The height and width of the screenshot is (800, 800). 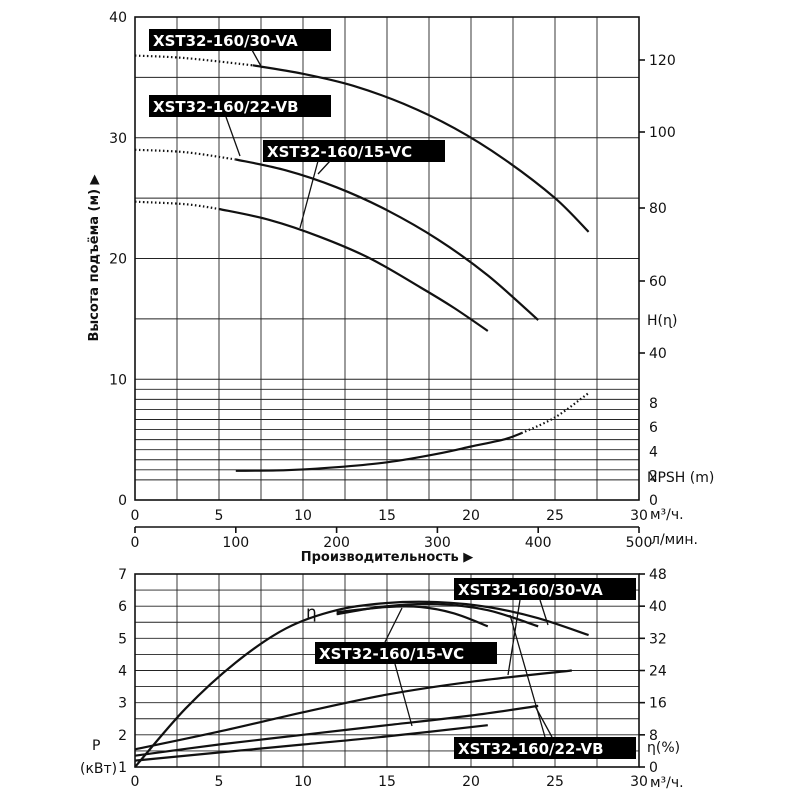 What do you see at coordinates (118, 260) in the screenshot?
I see `head-y-tick: 20` at bounding box center [118, 260].